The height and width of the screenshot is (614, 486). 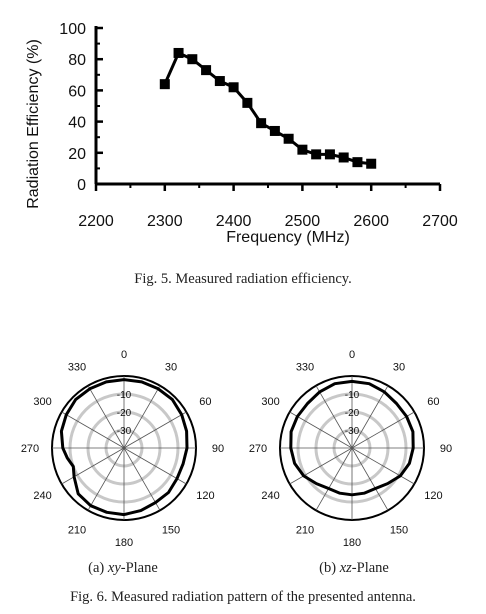 What do you see at coordinates (371, 221) in the screenshot?
I see `x-tick-label: 2600` at bounding box center [371, 221].